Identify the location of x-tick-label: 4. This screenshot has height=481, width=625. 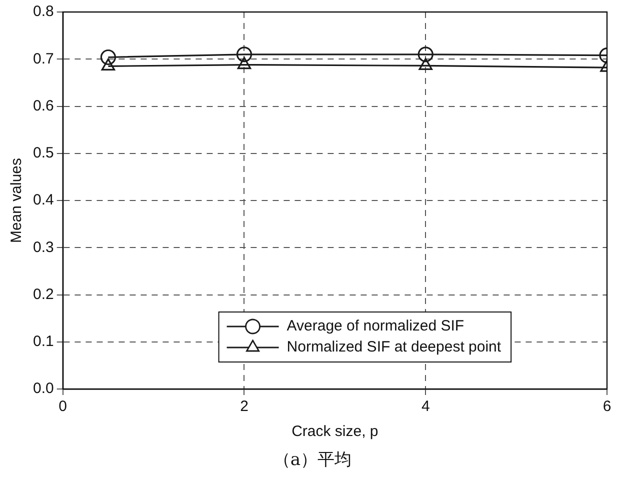
(425, 407).